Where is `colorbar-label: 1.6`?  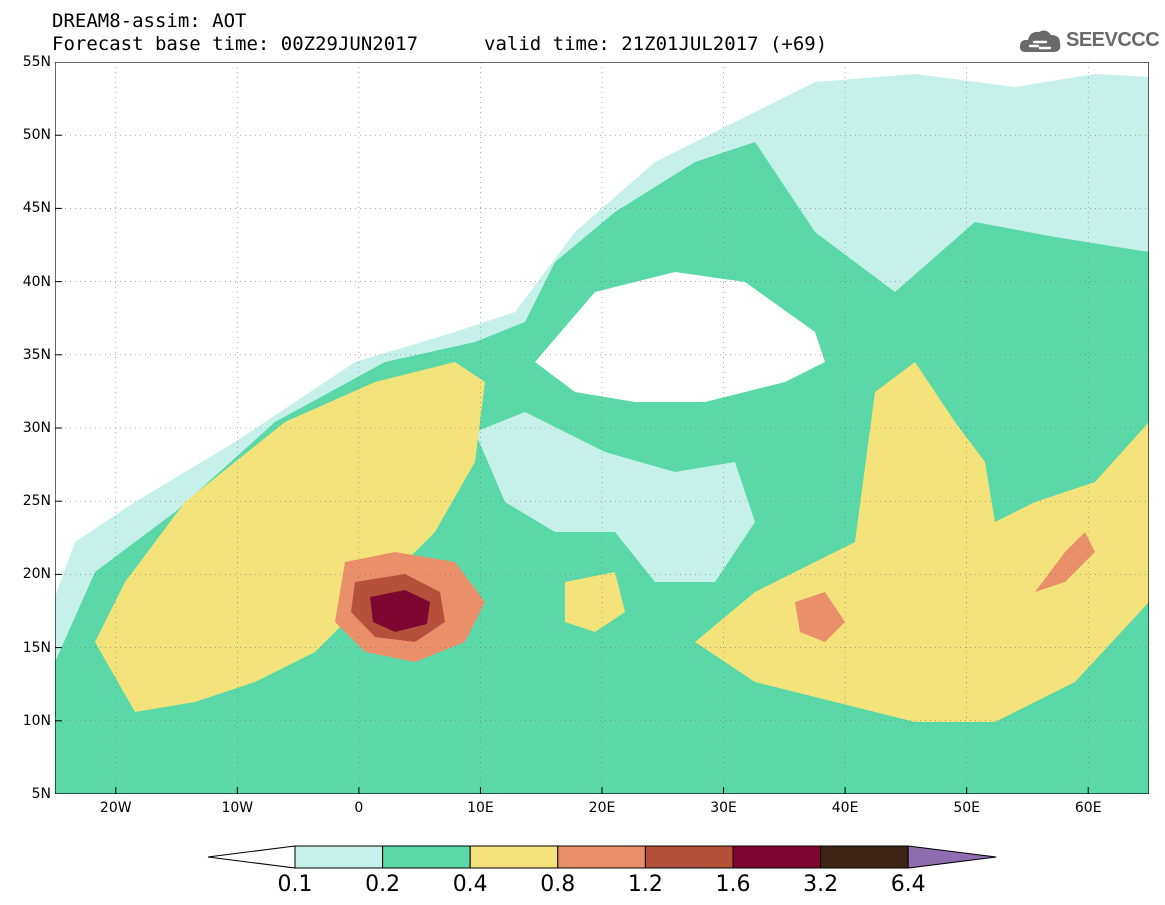 colorbar-label: 1.6 is located at coordinates (733, 884).